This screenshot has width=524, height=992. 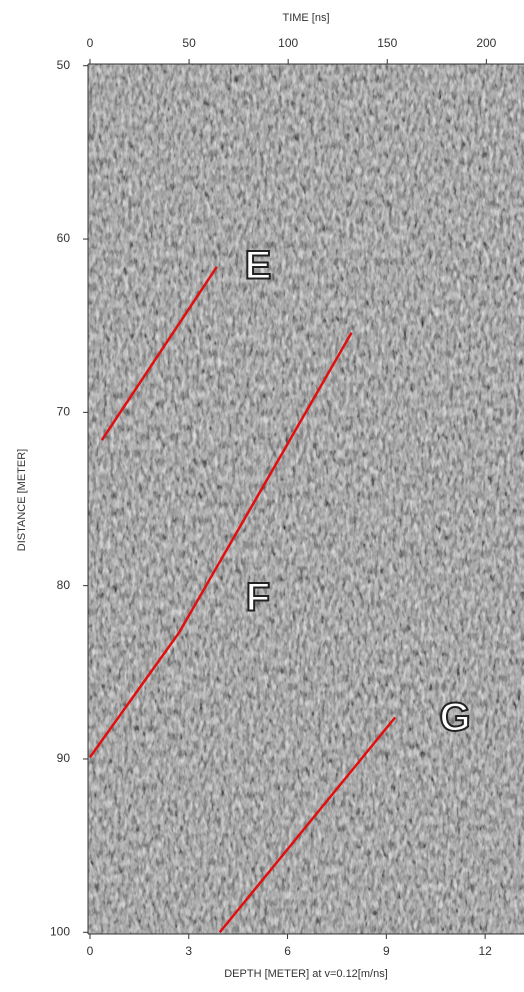 What do you see at coordinates (90, 43) in the screenshot?
I see `top-tick-label: 0` at bounding box center [90, 43].